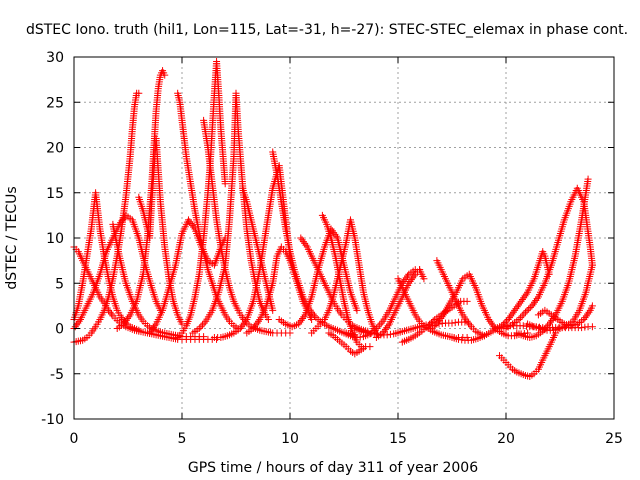  I want to click on x-tick-label: 15, so click(398, 439).